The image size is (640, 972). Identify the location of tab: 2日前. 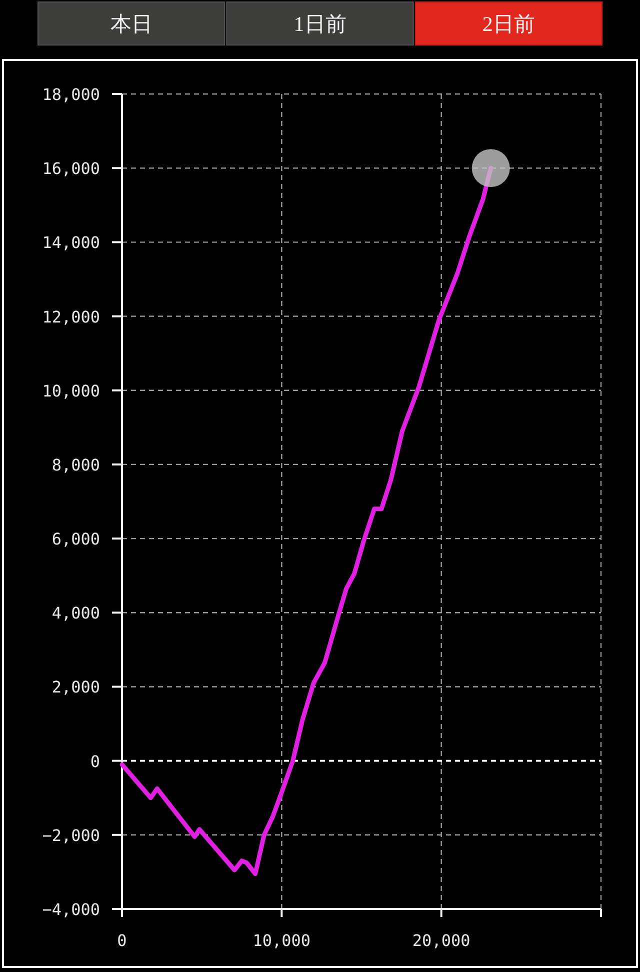
(508, 24).